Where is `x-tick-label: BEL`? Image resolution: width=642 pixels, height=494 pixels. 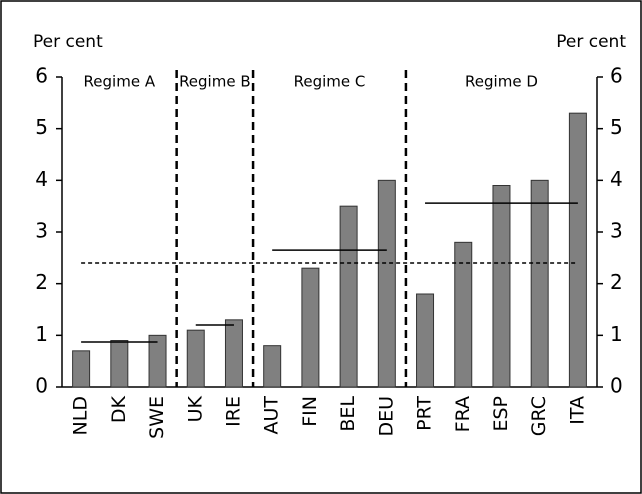
x-tick-label: BEL is located at coordinates (348, 414).